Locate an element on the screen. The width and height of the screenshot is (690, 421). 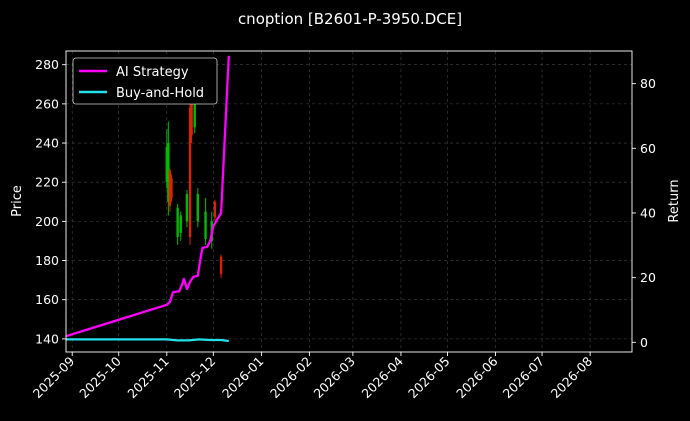
legend: AI Strategy Buy-and-Hold is located at coordinates (145, 81).